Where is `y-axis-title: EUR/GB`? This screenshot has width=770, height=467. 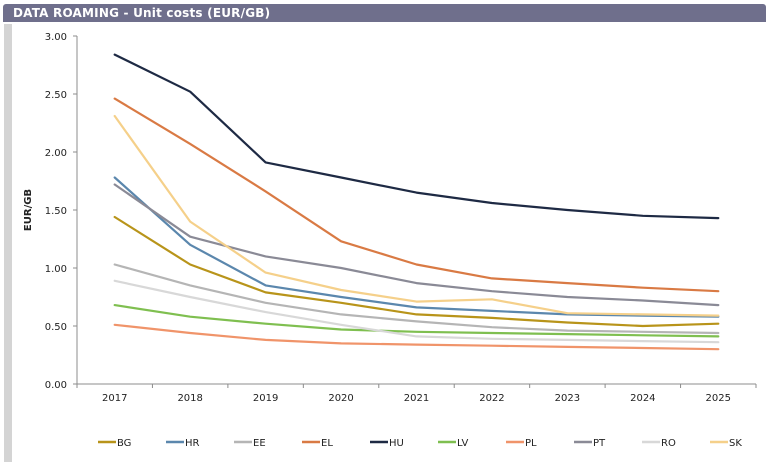 y-axis-title: EUR/GB is located at coordinates (28, 210).